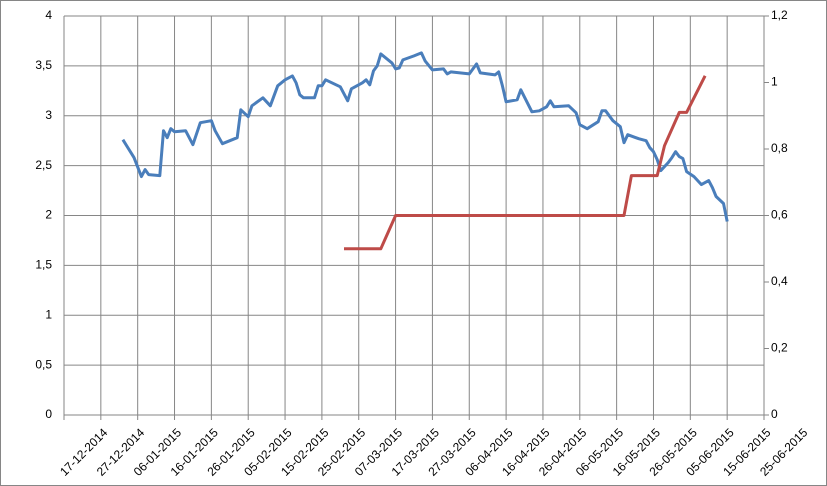 Image resolution: width=827 pixels, height=486 pixels. I want to click on y2-tick-label: 0,6, so click(779, 215).